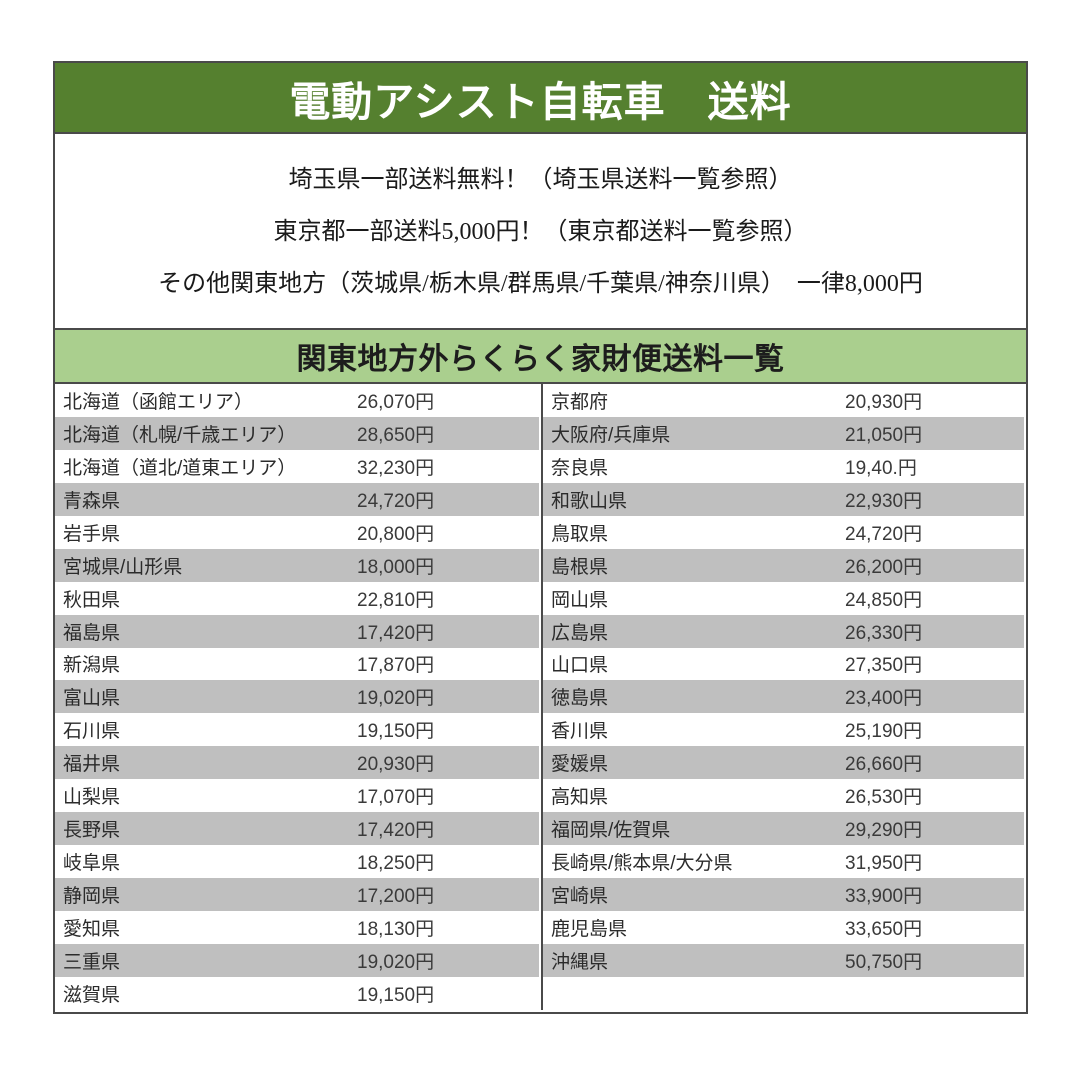 This screenshot has height=1080, width=1080. I want to click on region-cell: 山口県, so click(580, 666).